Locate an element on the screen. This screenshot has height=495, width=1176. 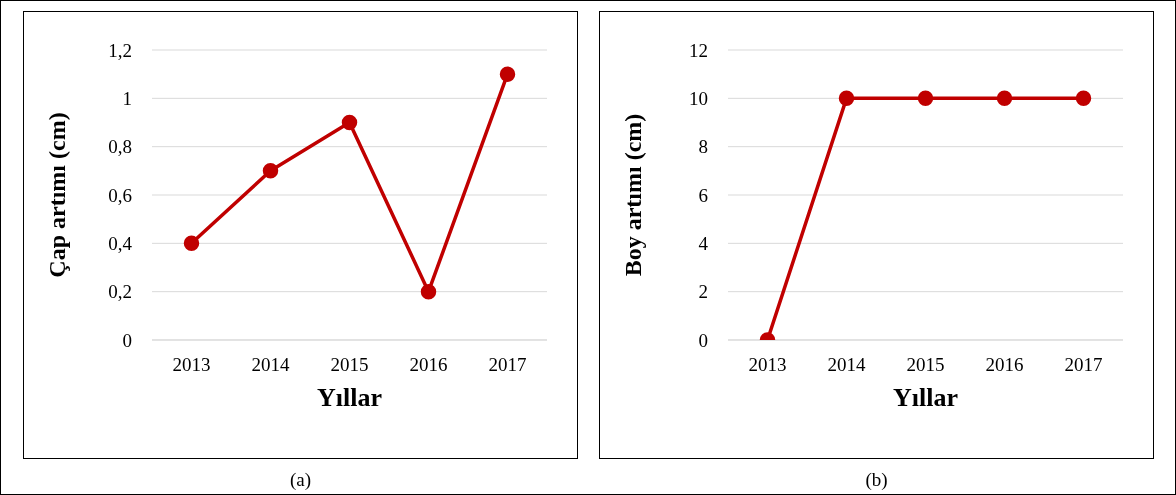
y-tick-label: 4 is located at coordinates (703, 244).